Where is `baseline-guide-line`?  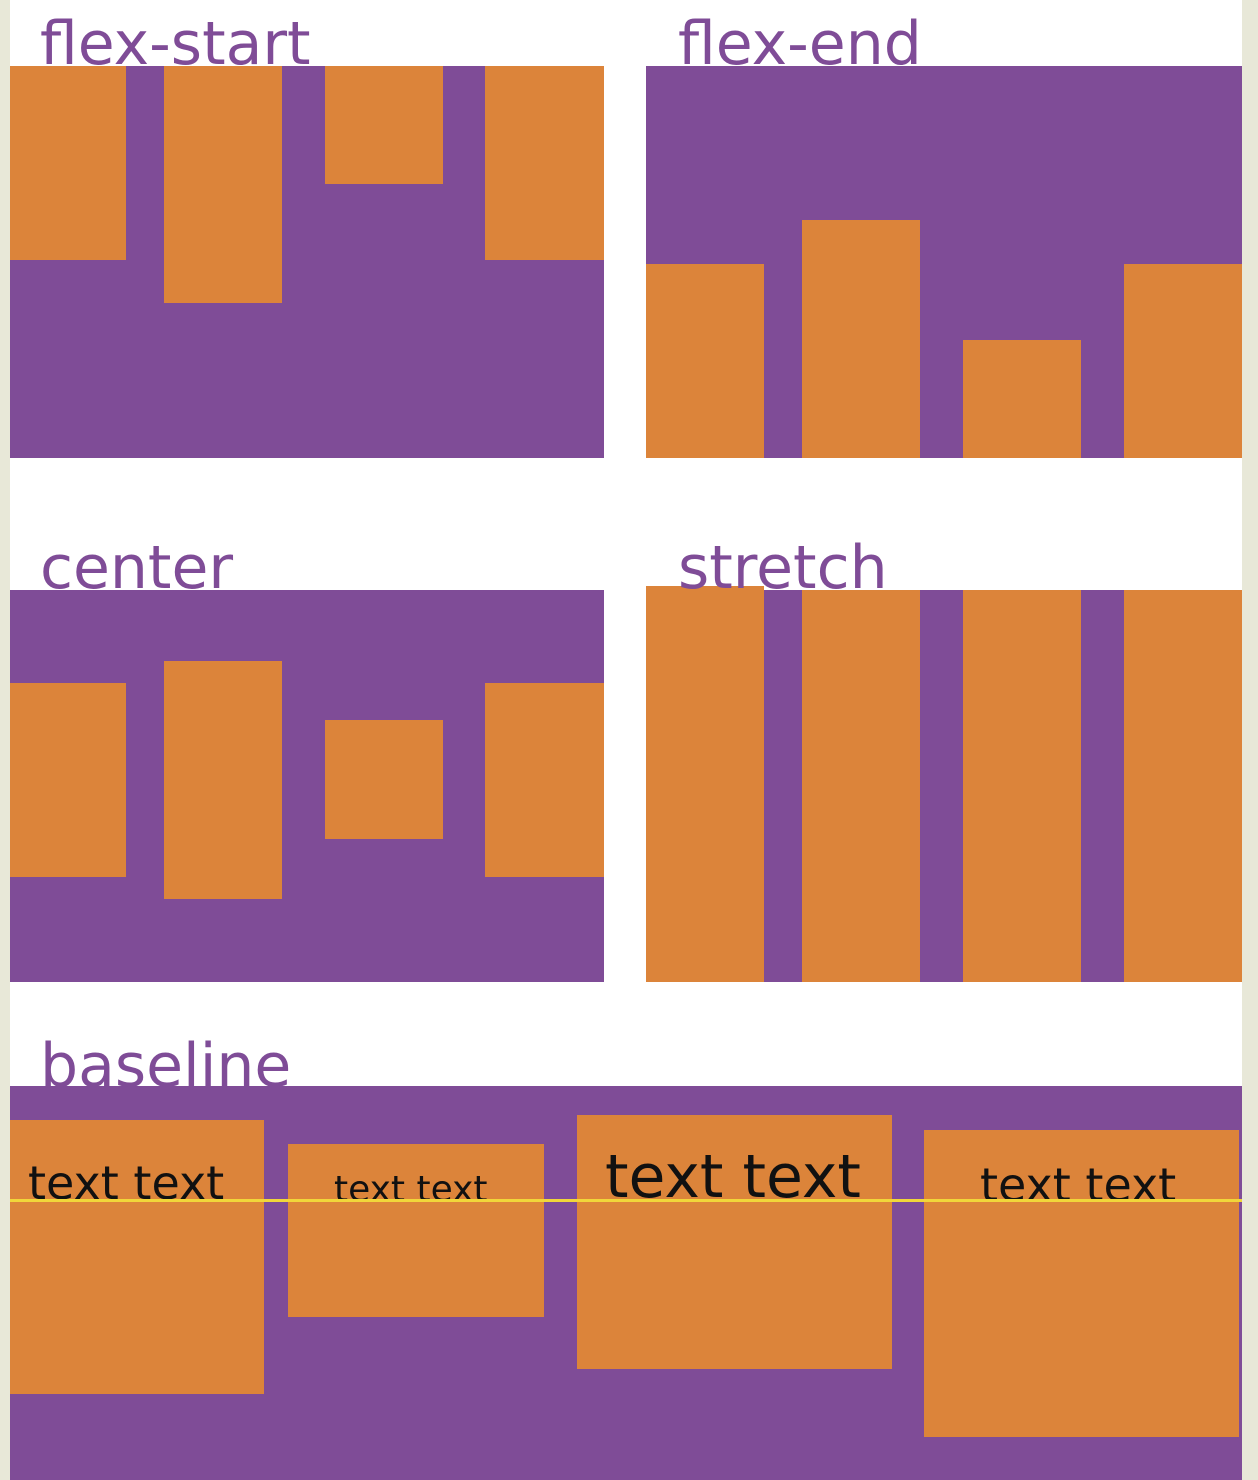 baseline-guide-line is located at coordinates (626, 1200).